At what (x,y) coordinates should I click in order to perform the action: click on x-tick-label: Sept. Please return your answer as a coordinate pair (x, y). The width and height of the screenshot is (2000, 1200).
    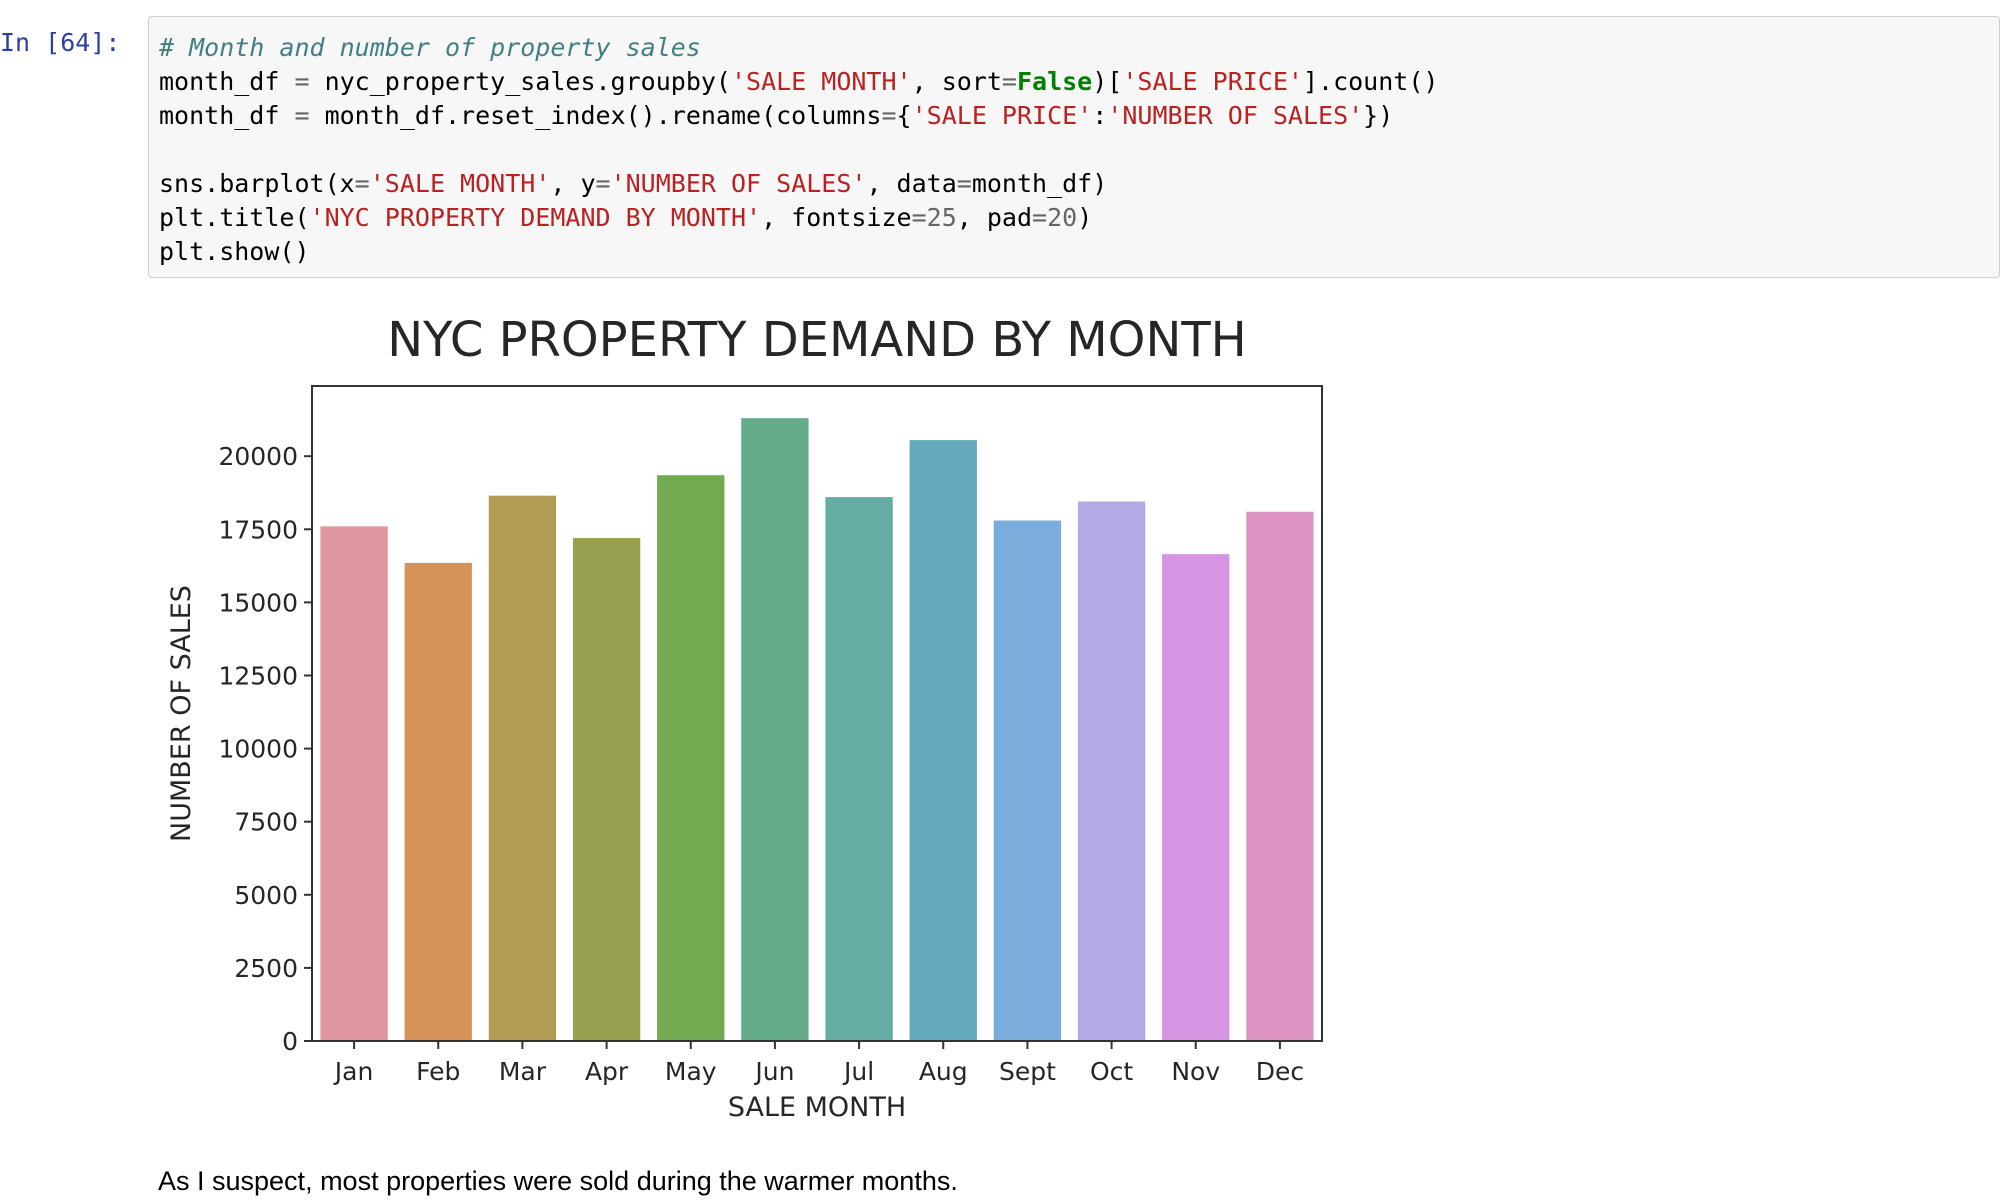
    Looking at the image, I should click on (1027, 1071).